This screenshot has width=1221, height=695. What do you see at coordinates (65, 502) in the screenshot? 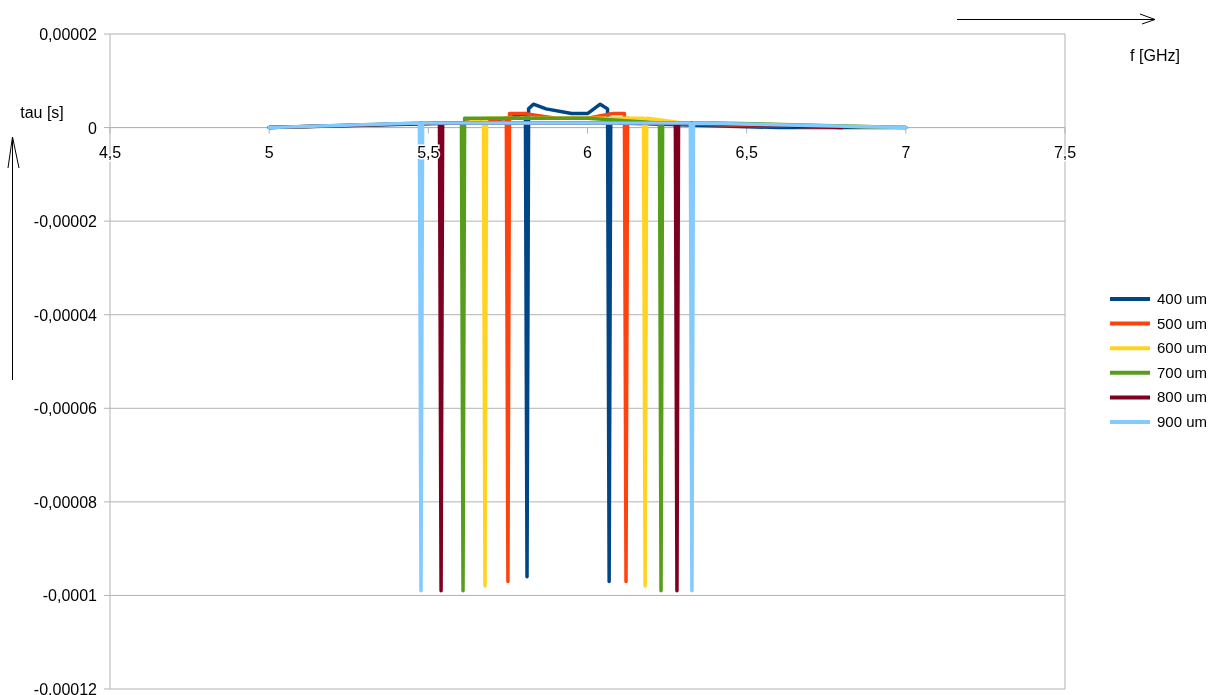
I see `y-tick-label: -0,00008` at bounding box center [65, 502].